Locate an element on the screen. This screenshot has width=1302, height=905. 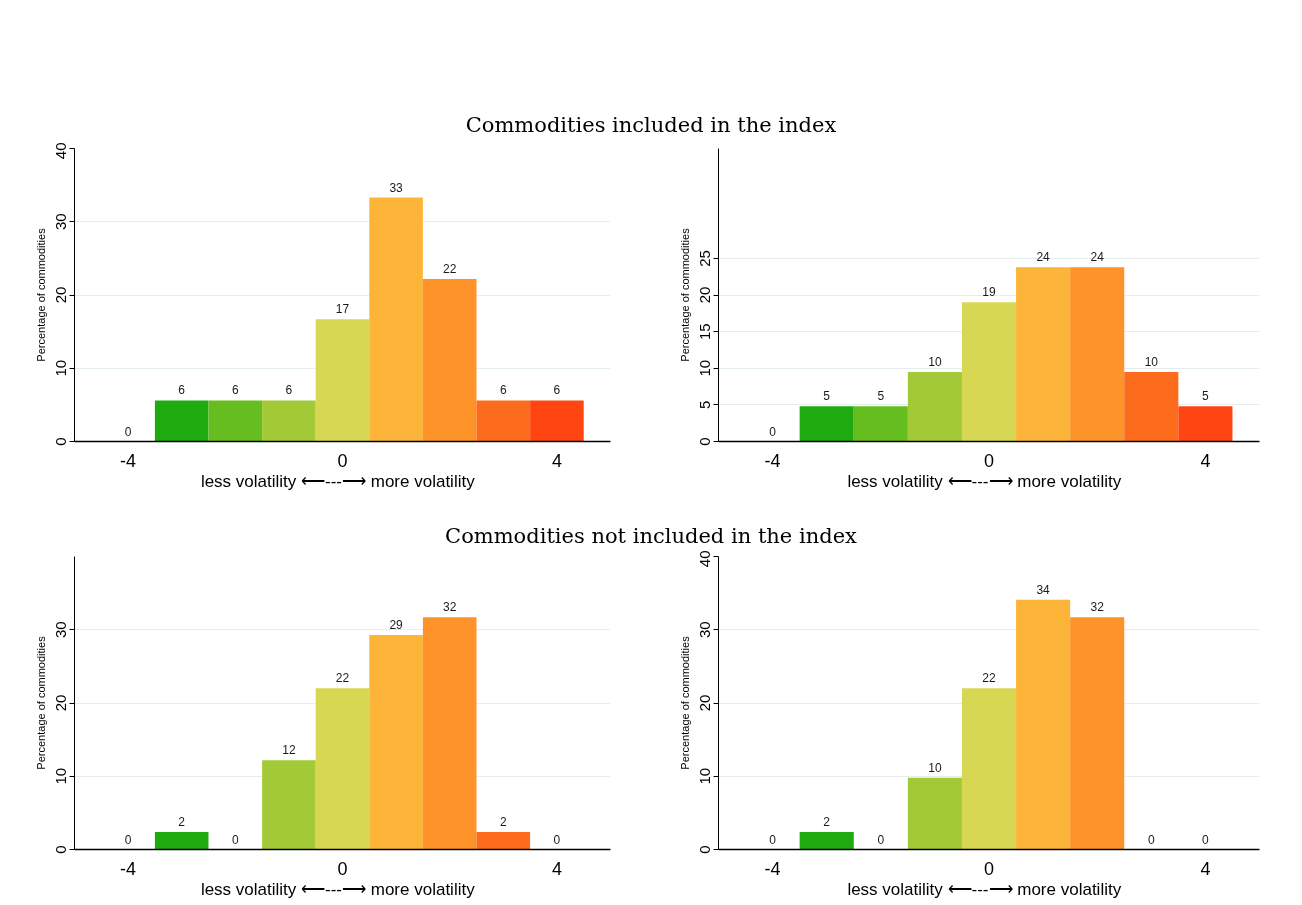
data-label: 17 is located at coordinates (342, 309).